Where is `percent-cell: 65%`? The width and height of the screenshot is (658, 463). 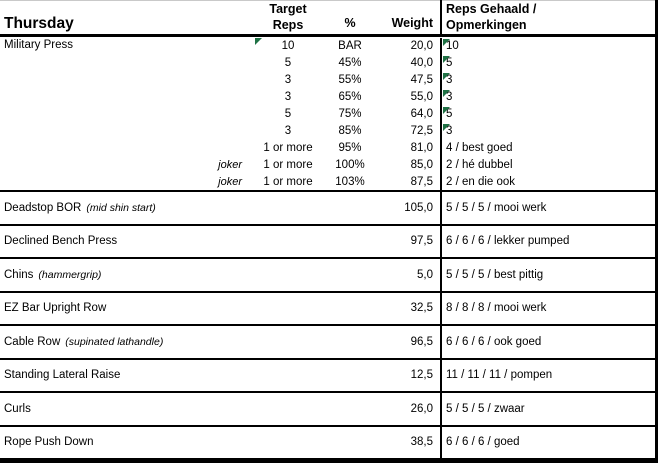
percent-cell: 65% is located at coordinates (350, 97).